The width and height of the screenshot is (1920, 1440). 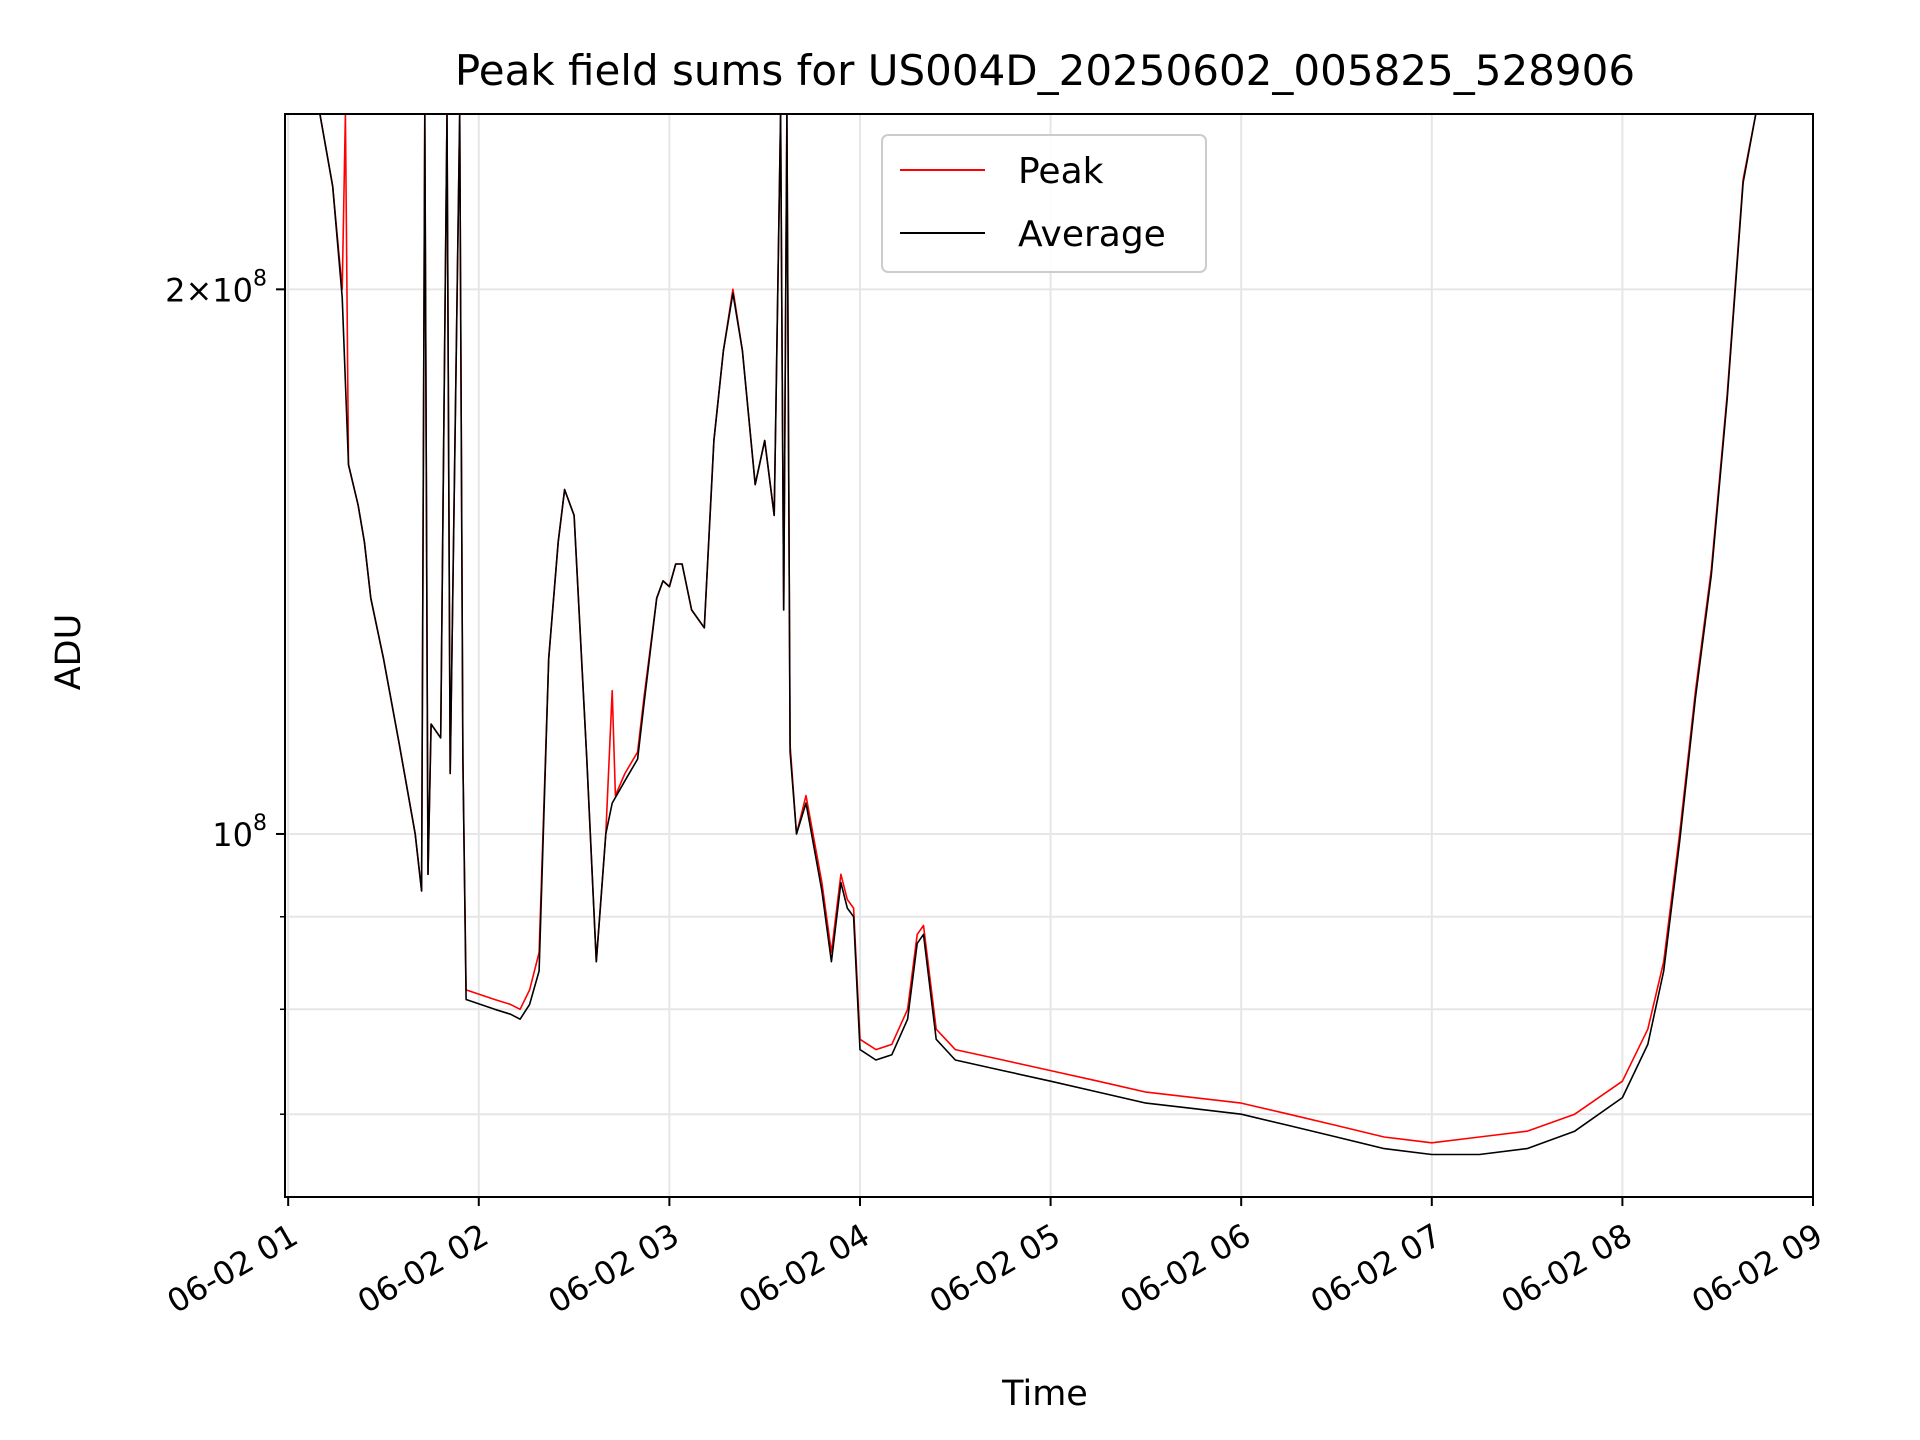 I want to click on y-tick-label-base: 10, so click(x=232, y=835).